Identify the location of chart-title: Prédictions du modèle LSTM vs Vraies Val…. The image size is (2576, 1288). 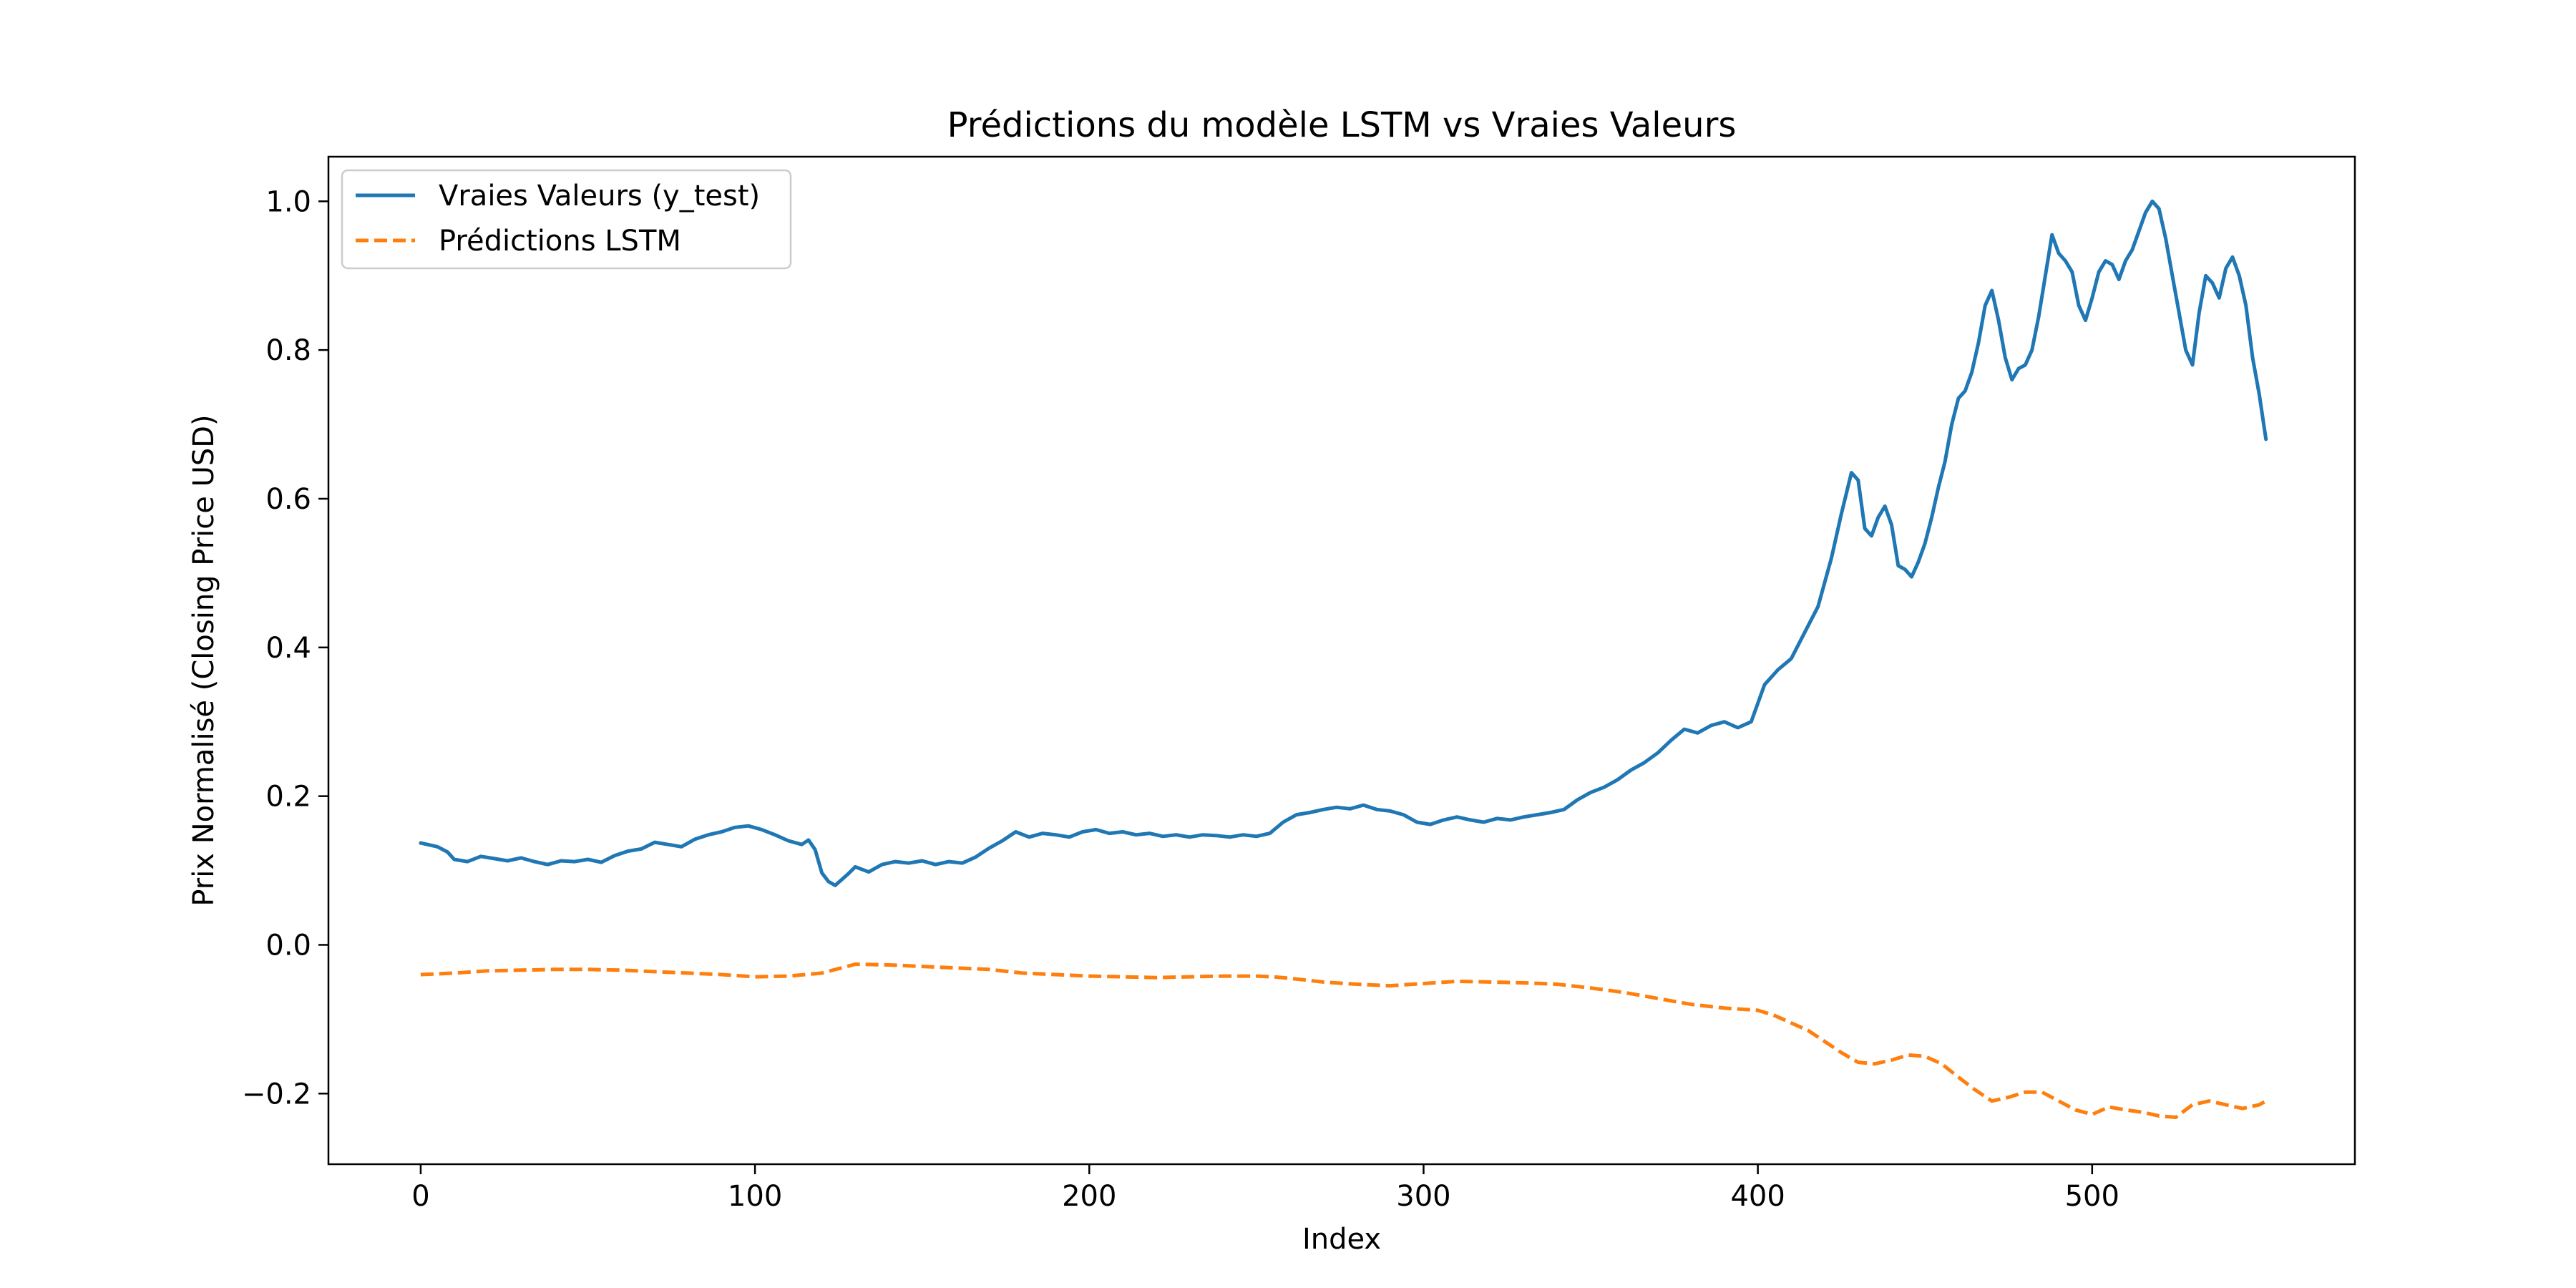
(1342, 125).